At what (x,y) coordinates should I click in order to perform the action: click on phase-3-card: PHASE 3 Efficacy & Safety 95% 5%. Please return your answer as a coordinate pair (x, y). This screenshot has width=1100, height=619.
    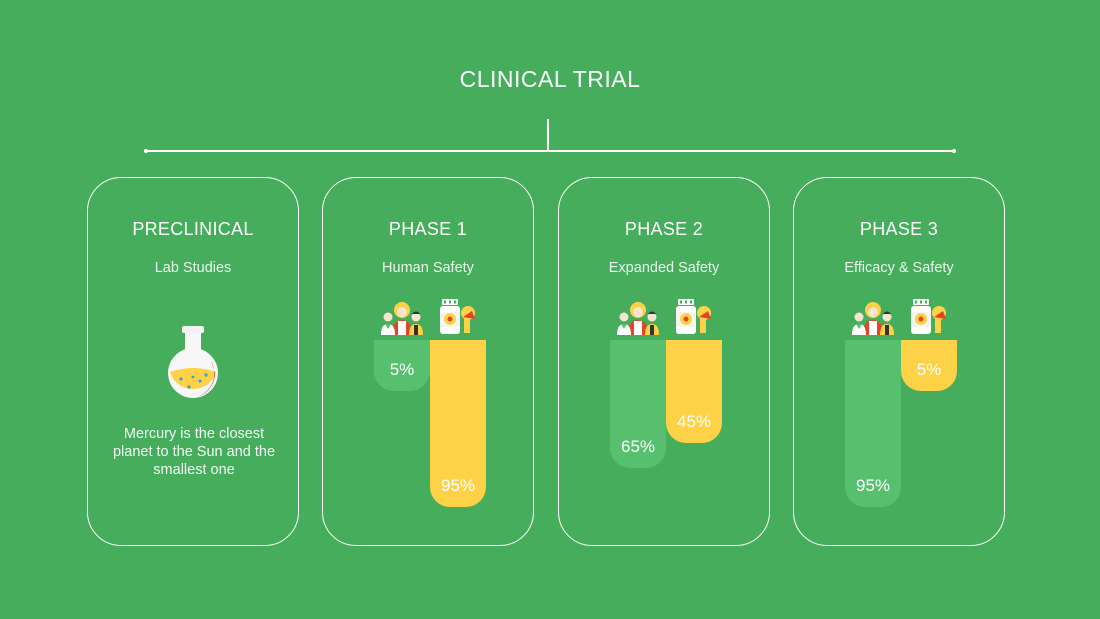
    Looking at the image, I should click on (899, 361).